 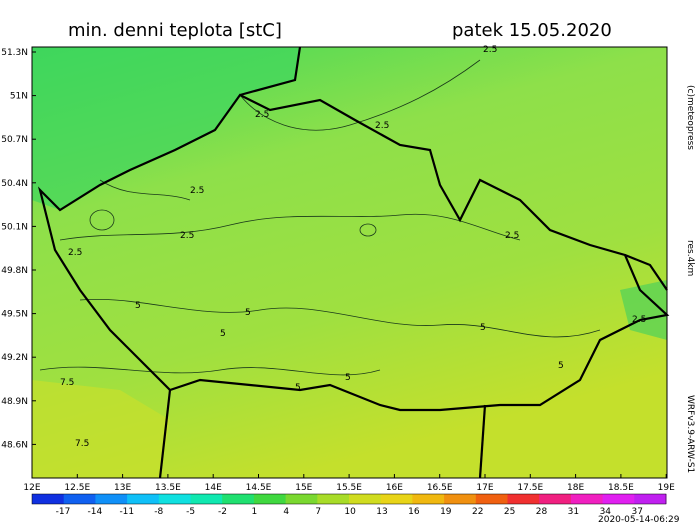 What do you see at coordinates (14, 358) in the screenshot?
I see `lat-label: 49.2N` at bounding box center [14, 358].